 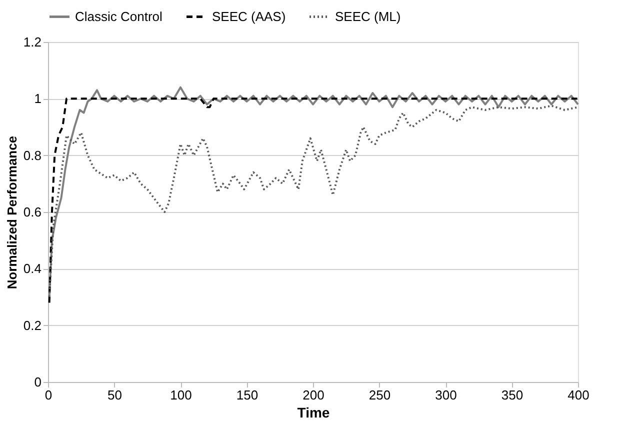 What do you see at coordinates (247, 395) in the screenshot?
I see `x-tick-label: 150` at bounding box center [247, 395].